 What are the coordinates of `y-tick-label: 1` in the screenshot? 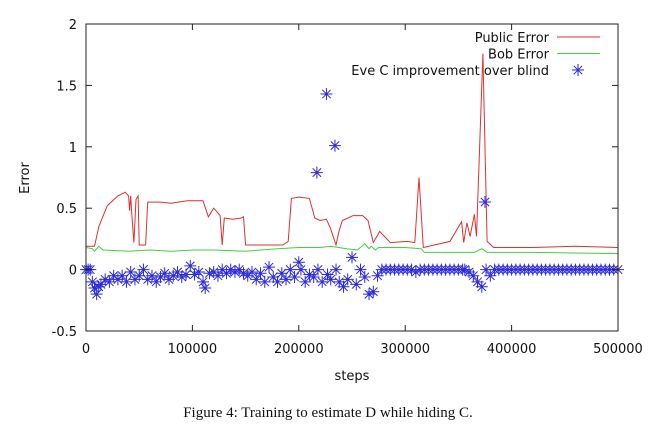 It's located at (73, 148).